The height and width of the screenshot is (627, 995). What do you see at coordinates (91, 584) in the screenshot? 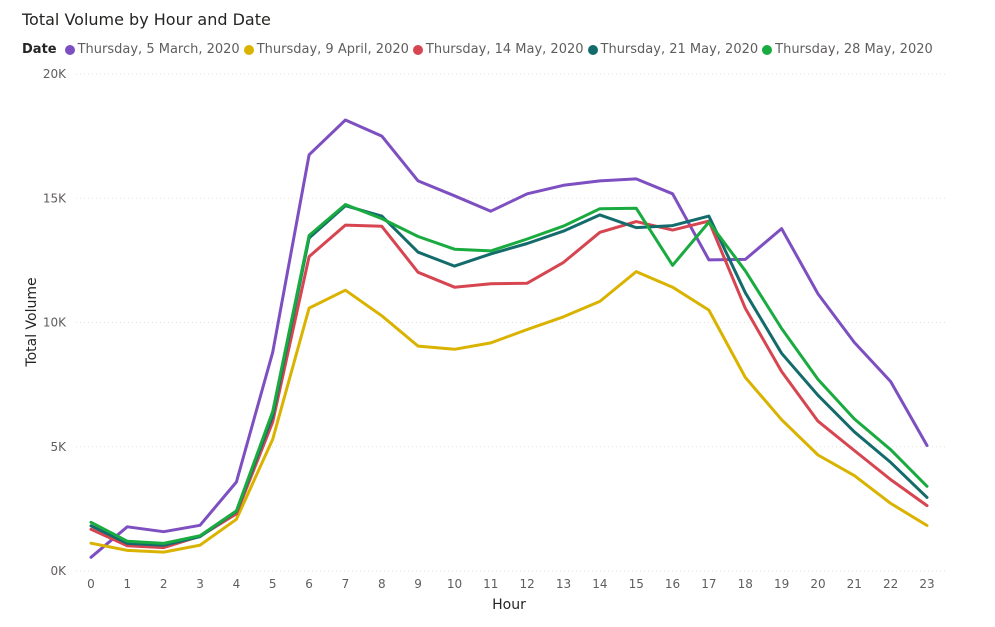
I see `x-tick-label: 0` at bounding box center [91, 584].